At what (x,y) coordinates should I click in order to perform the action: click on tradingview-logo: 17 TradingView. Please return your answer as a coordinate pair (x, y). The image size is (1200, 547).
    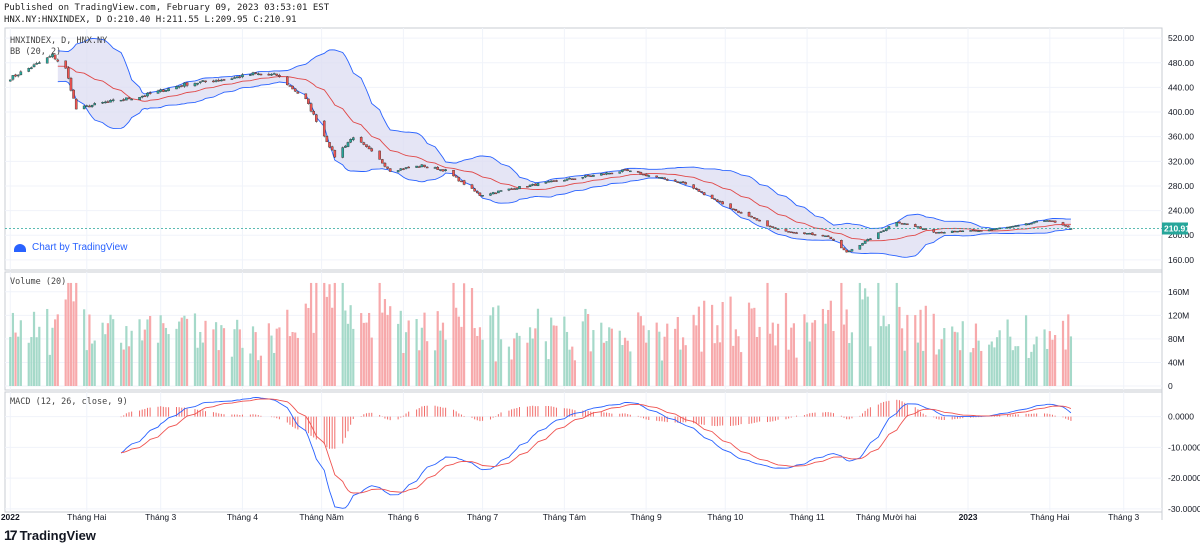
    Looking at the image, I should click on (50, 535).